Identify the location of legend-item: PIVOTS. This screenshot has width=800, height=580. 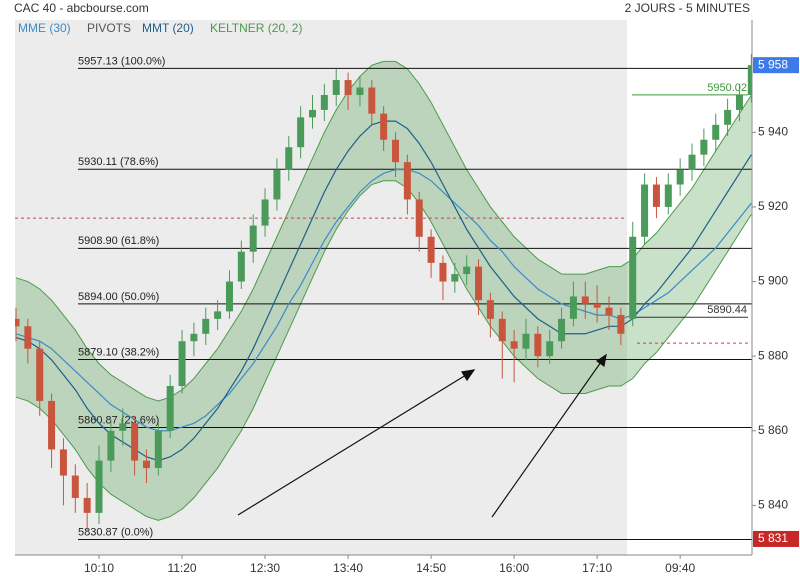
(109, 28).